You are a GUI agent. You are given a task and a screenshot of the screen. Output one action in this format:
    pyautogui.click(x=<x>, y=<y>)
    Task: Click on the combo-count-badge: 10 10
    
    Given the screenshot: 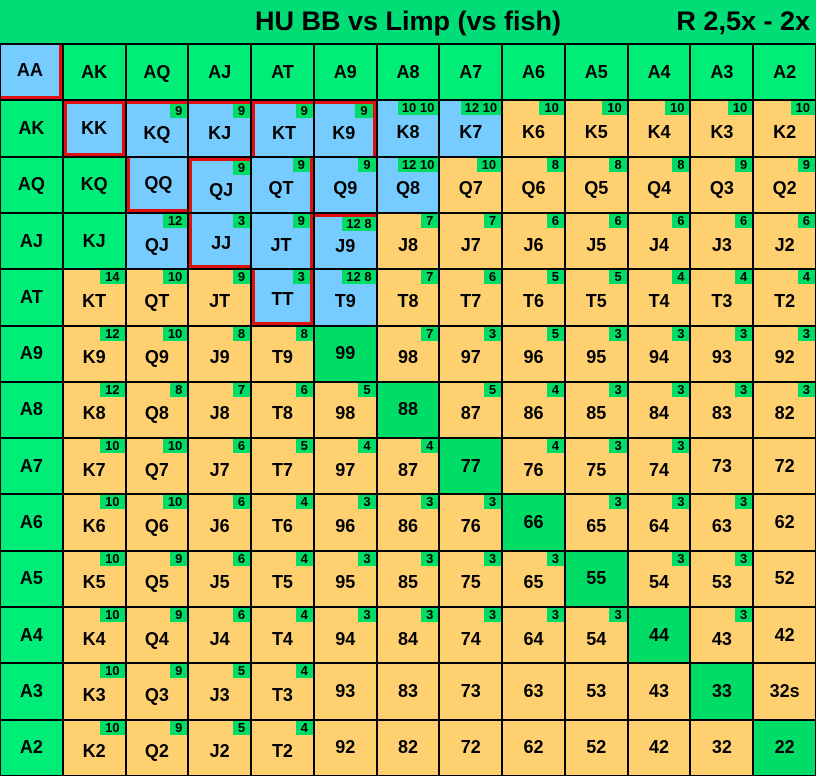 What is the action you would take?
    pyautogui.click(x=418, y=108)
    